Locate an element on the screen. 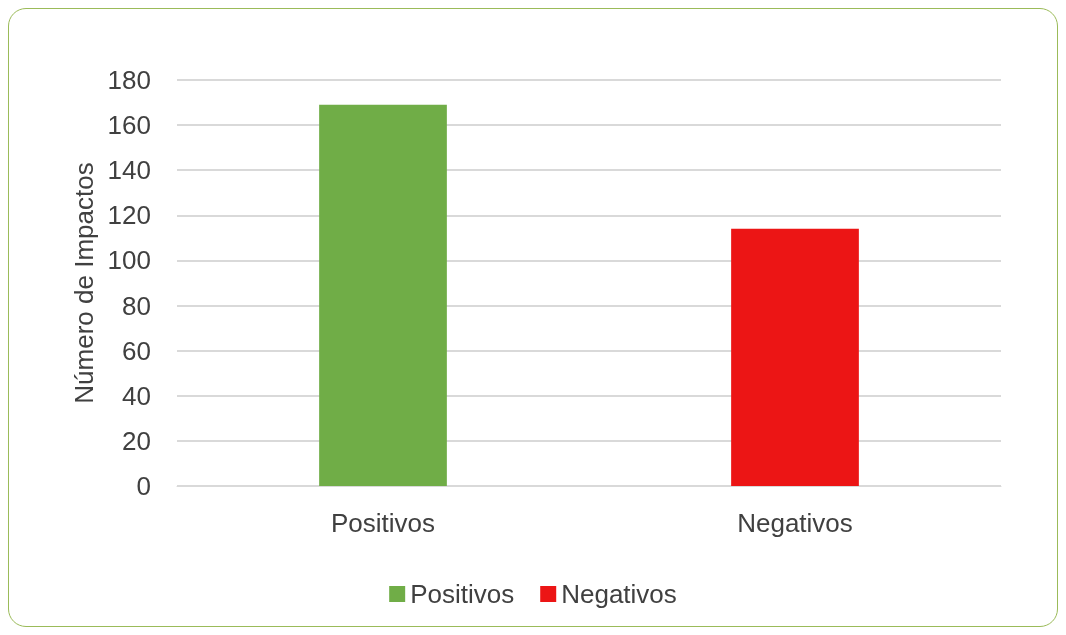 The image size is (1066, 635). y-axis-title: Número de Impactos is located at coordinates (83, 283).